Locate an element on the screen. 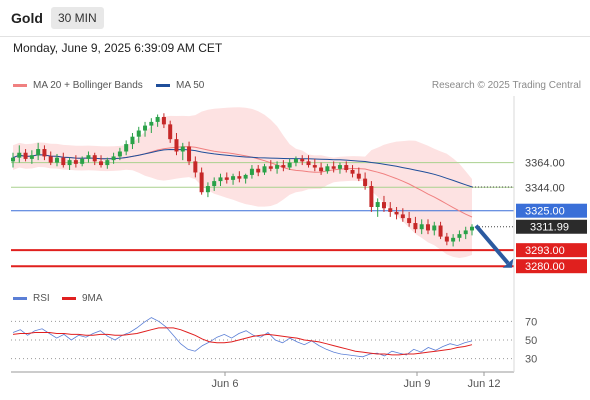  level-tag-3293.00: 3293.00 is located at coordinates (545, 251).